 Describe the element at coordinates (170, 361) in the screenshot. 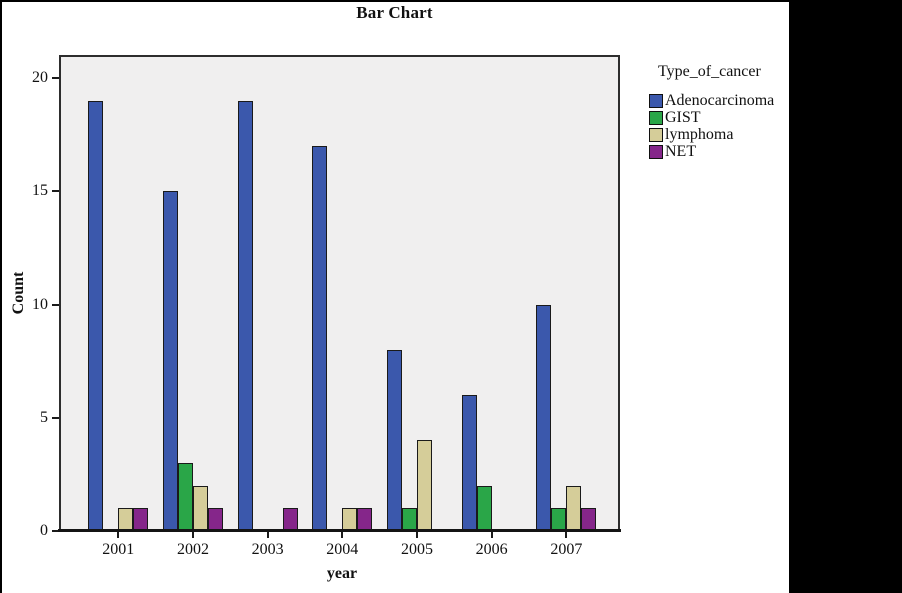

I see `bar-adenocarcinoma-2002` at that location.